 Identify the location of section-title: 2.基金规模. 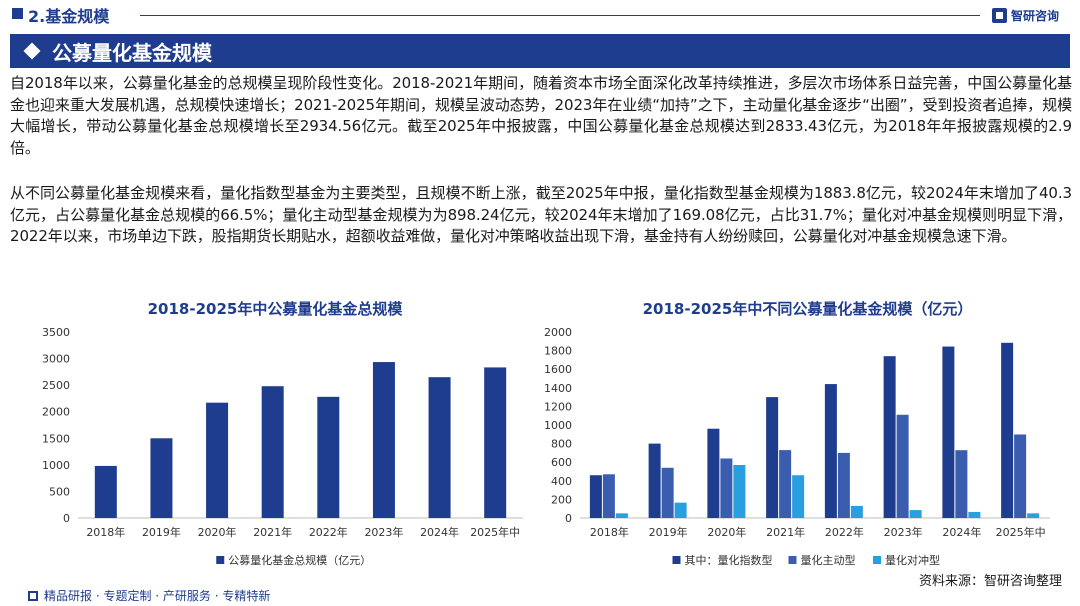
(69, 16).